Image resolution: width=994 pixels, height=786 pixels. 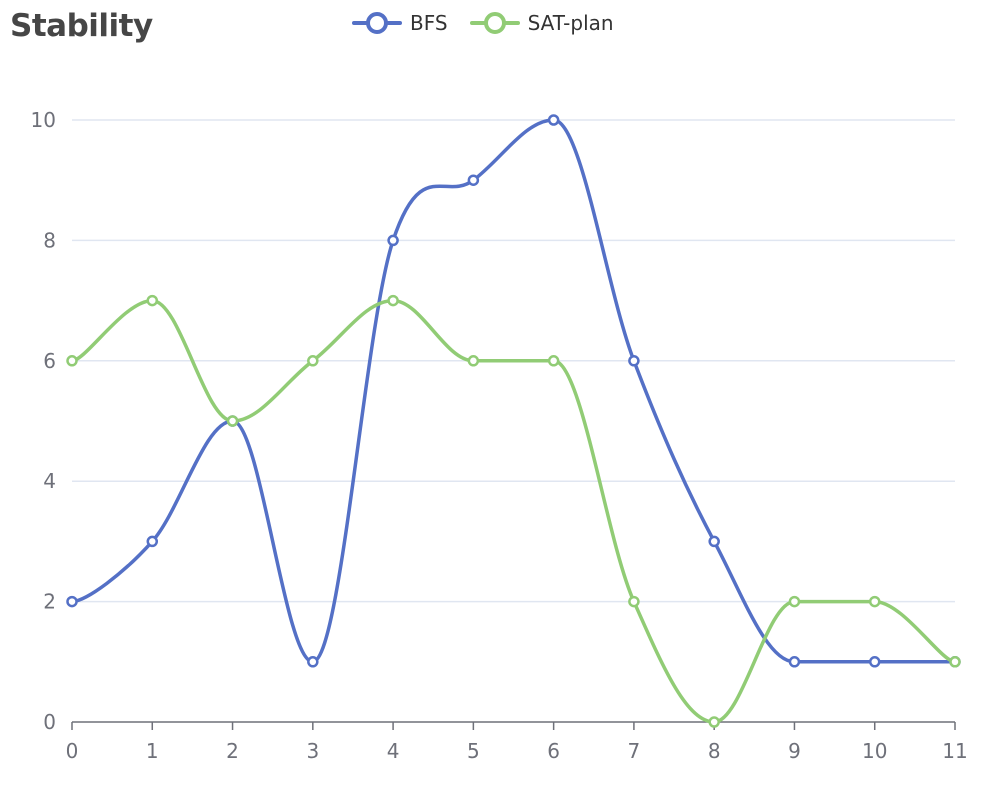 What do you see at coordinates (634, 751) in the screenshot?
I see `x-tick-label-7: 7` at bounding box center [634, 751].